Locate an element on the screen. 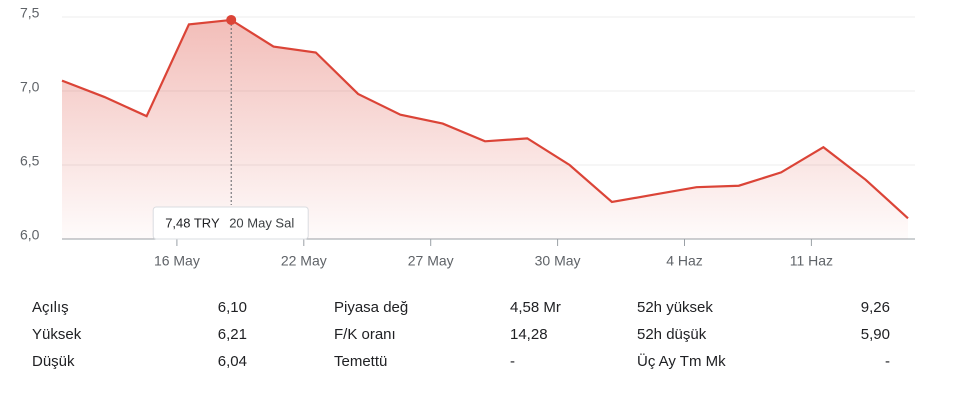 The image size is (960, 403). tooltip: 7,48 TRY 20 May Sal is located at coordinates (230, 223).